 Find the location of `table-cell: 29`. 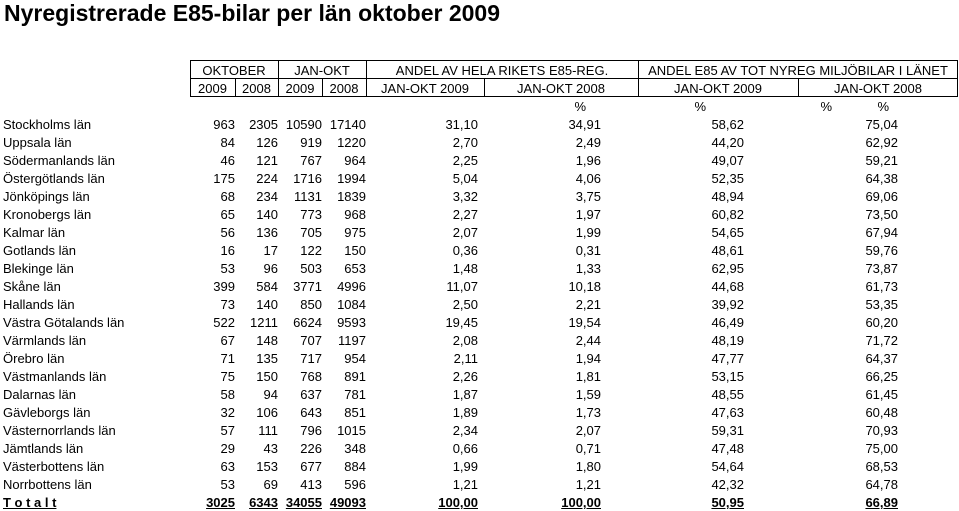

table-cell: 29 is located at coordinates (227, 448).